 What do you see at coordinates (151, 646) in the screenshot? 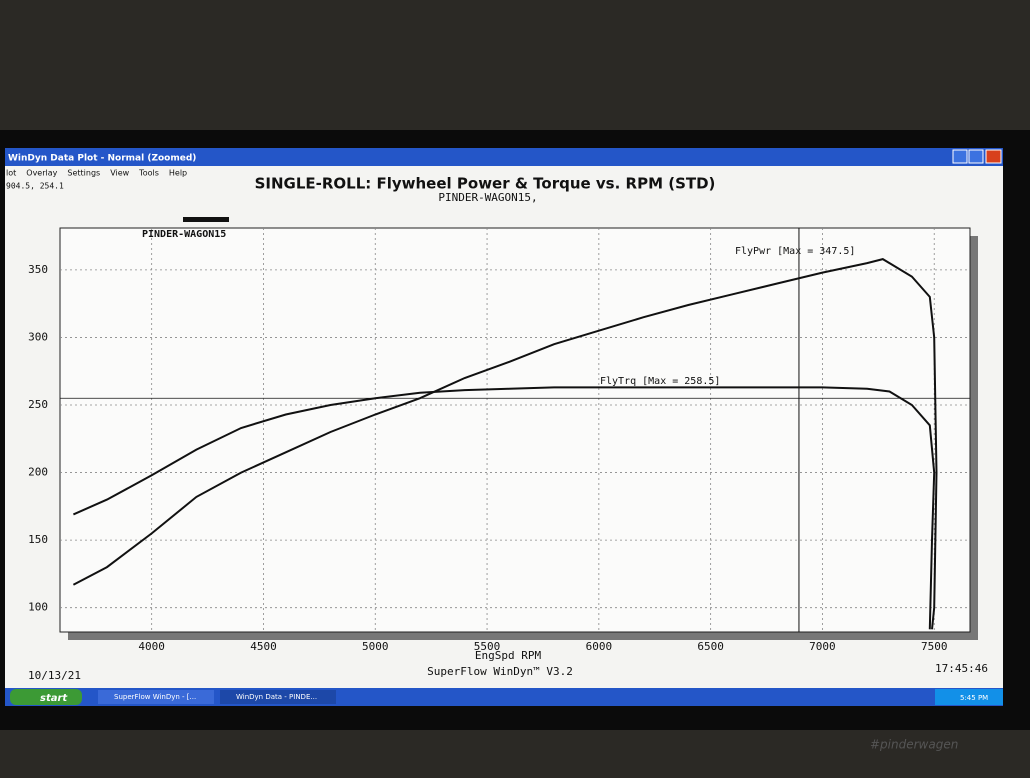
I see `x-tick-label: 4000` at bounding box center [151, 646].